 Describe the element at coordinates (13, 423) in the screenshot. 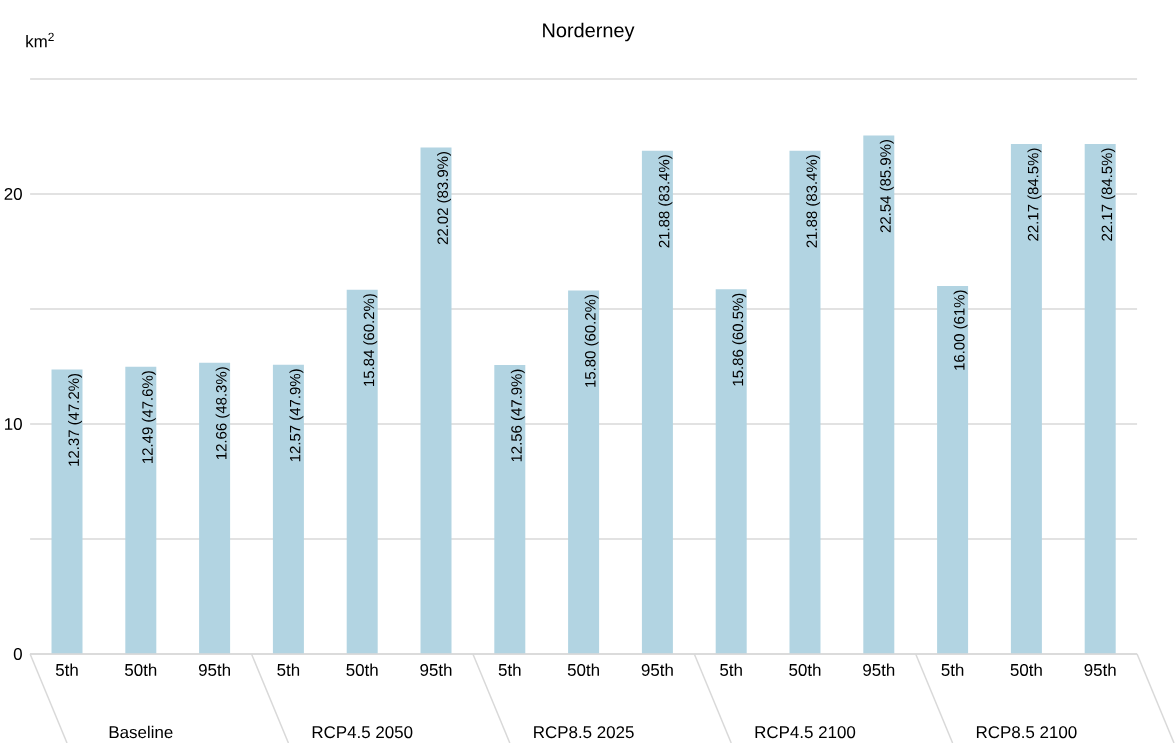

I see `y-tick-label: 10` at that location.